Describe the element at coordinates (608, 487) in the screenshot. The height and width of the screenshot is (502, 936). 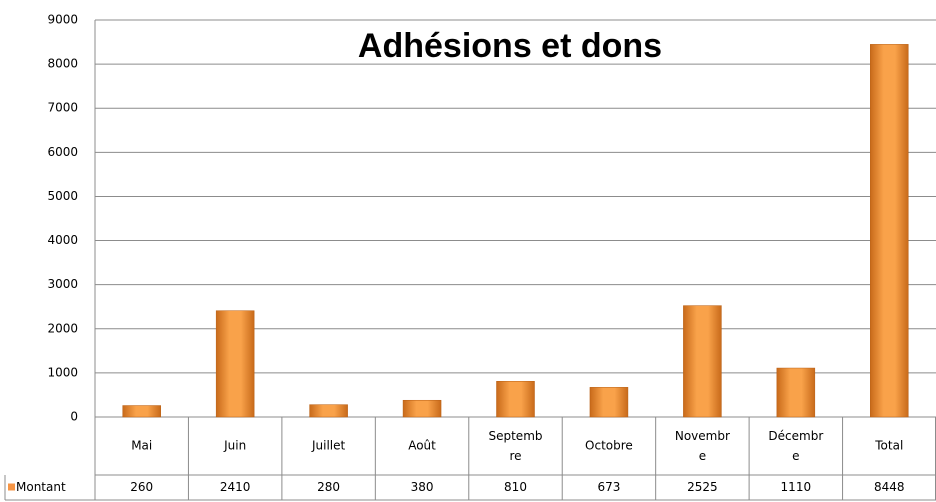
I see `table-value: 673` at that location.